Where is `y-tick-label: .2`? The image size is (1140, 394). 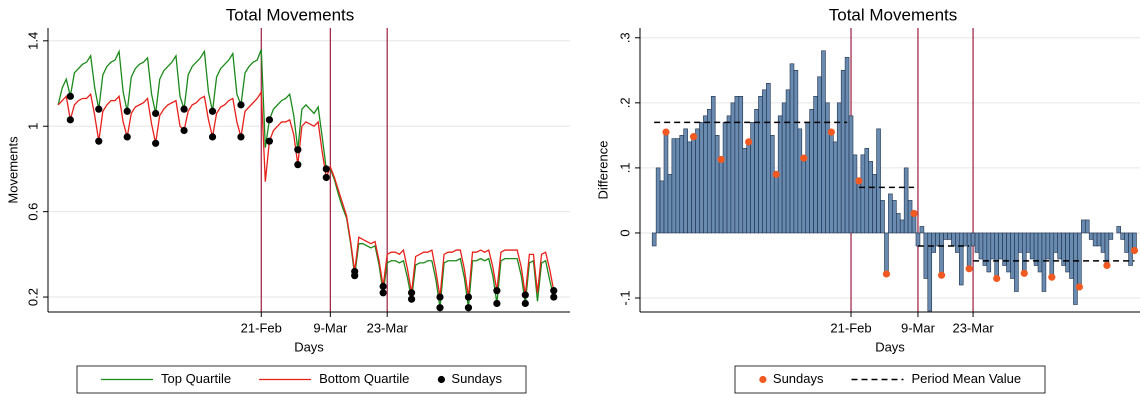 y-tick-label: .2 is located at coordinates (624, 102).